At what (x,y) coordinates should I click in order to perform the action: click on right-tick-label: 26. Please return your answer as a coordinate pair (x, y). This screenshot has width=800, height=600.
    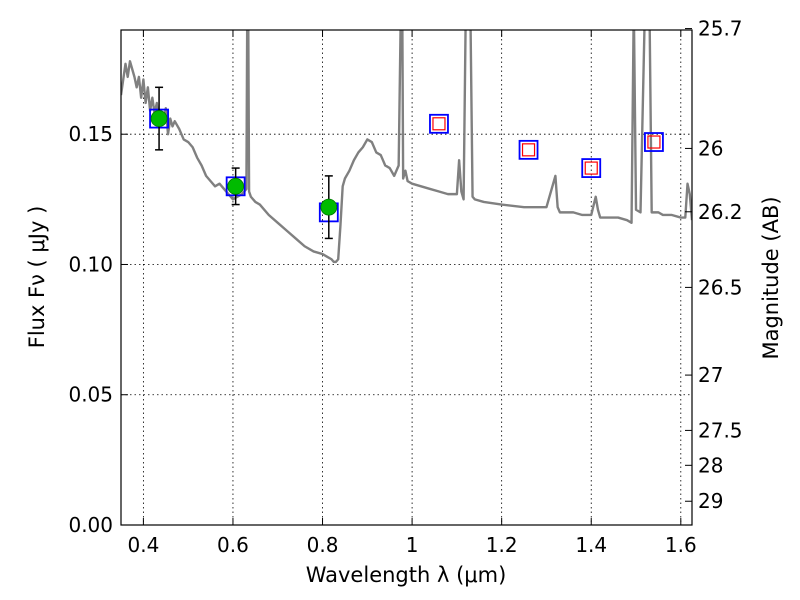
    Looking at the image, I should click on (710, 148).